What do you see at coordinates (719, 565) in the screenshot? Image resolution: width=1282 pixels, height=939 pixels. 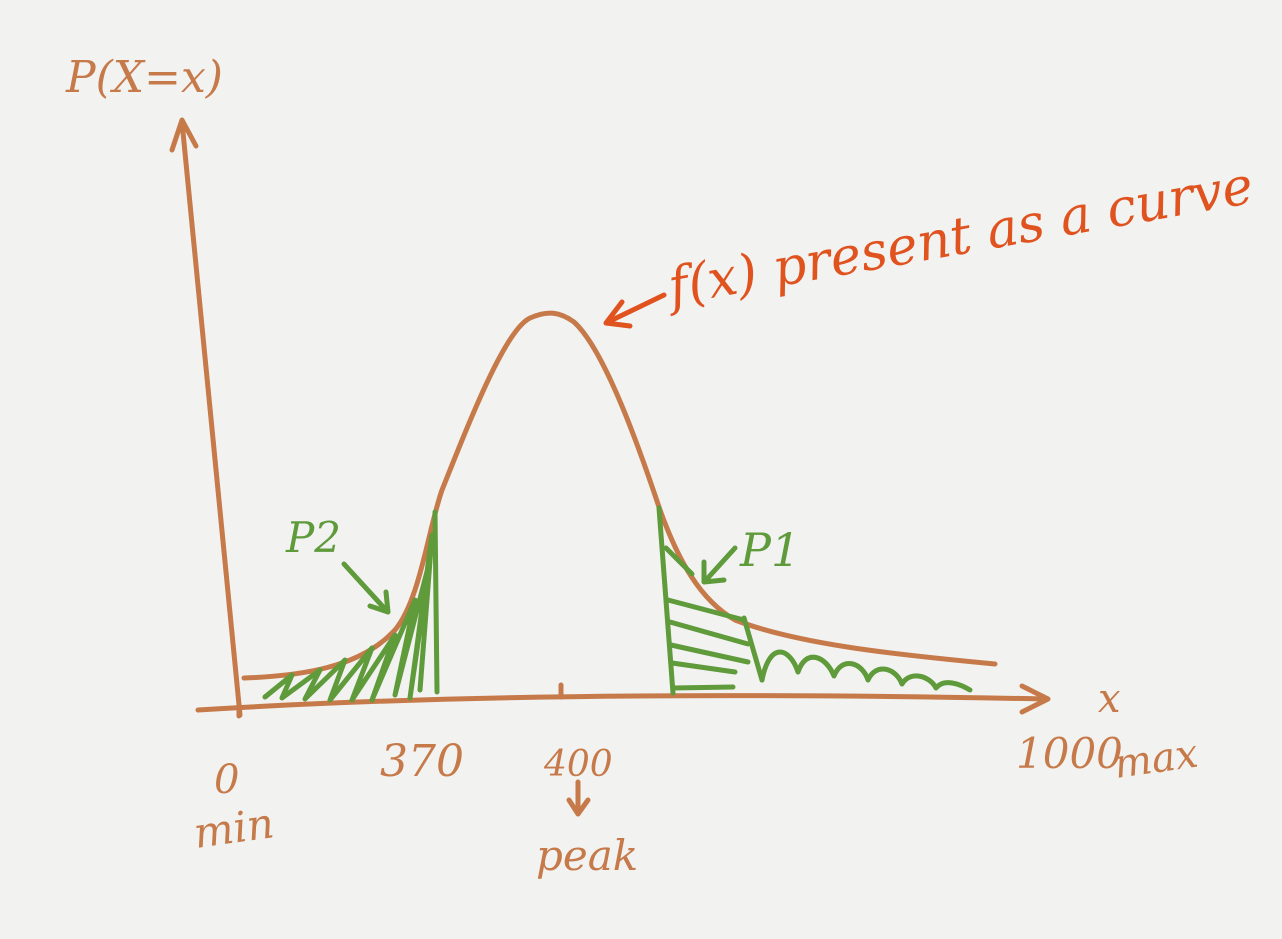 I see `p1-pointer-arrow` at bounding box center [719, 565].